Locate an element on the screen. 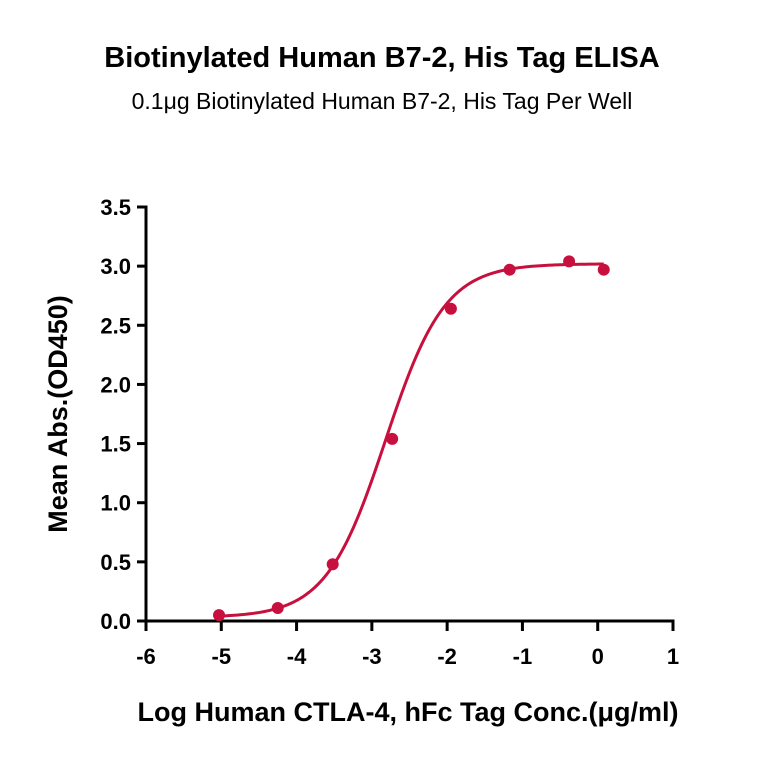  y-tick-label: 3.0 is located at coordinates (115, 266).